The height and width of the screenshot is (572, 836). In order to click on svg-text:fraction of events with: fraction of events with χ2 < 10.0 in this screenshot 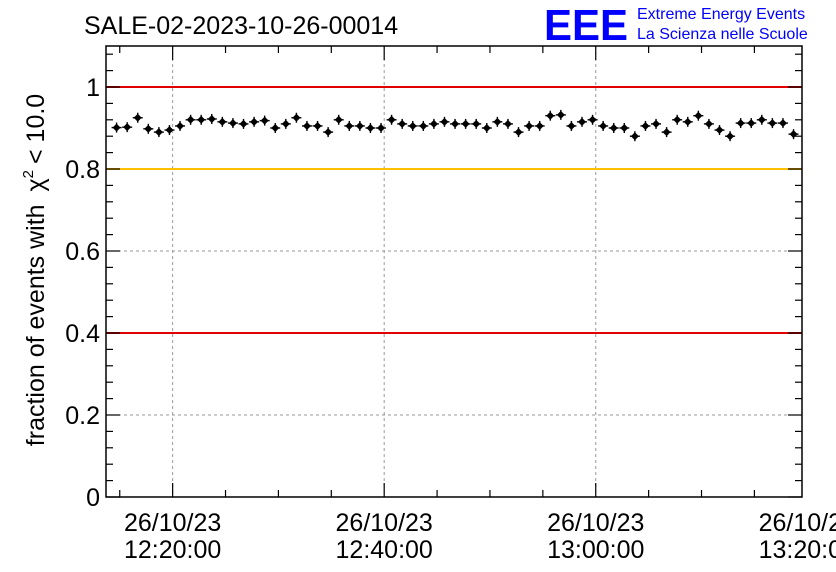, I will do `click(35, 270)`.